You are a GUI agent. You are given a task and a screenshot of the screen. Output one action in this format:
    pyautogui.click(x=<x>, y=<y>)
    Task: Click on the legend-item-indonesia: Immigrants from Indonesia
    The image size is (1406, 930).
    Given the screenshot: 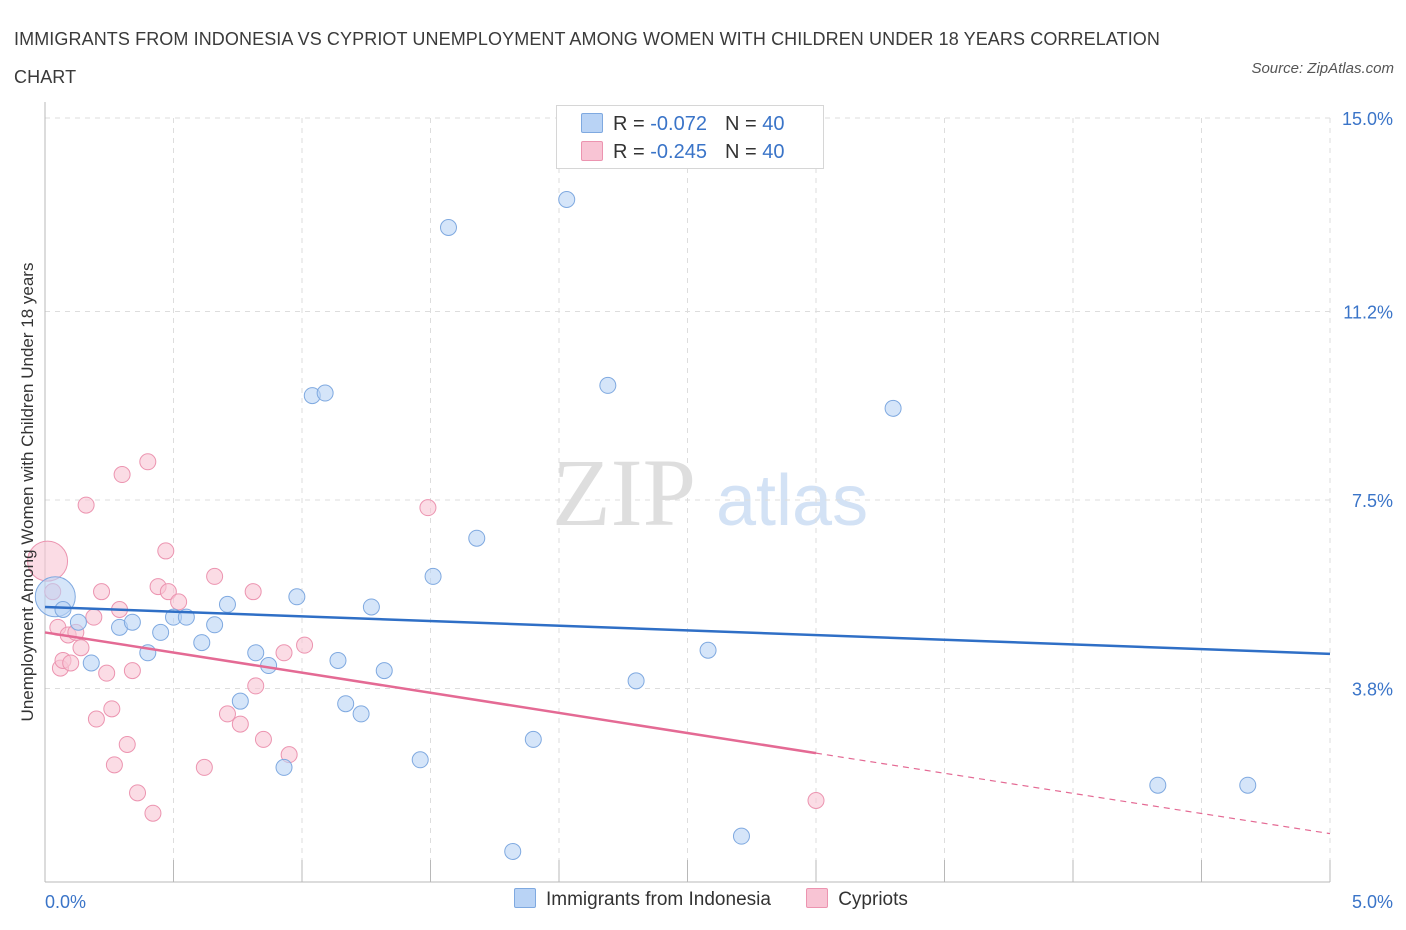 What is the action you would take?
    pyautogui.click(x=642, y=899)
    